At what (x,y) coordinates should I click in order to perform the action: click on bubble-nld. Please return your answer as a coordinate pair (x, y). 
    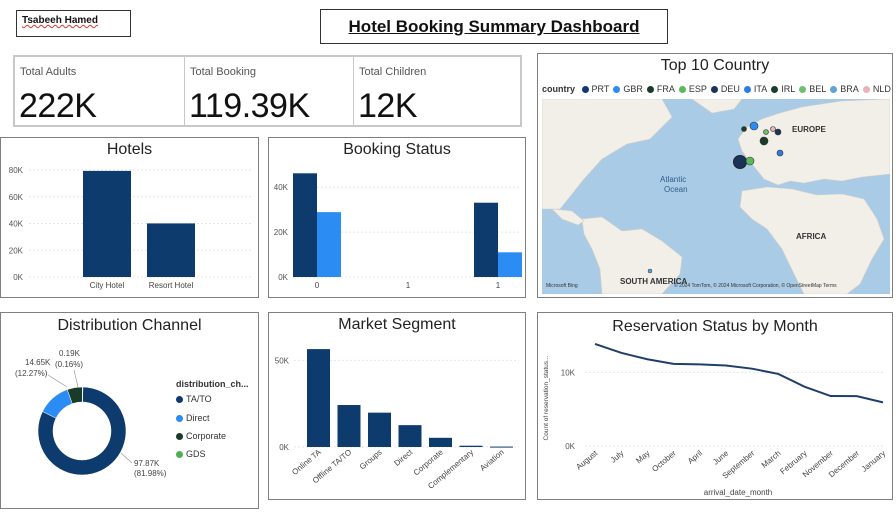
    Looking at the image, I should click on (773, 129).